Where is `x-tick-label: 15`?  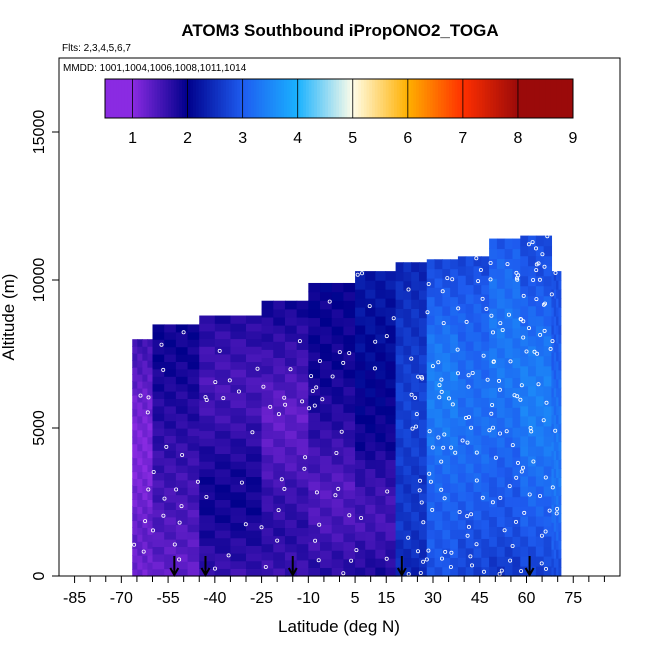
x-tick-label: 15 is located at coordinates (386, 598).